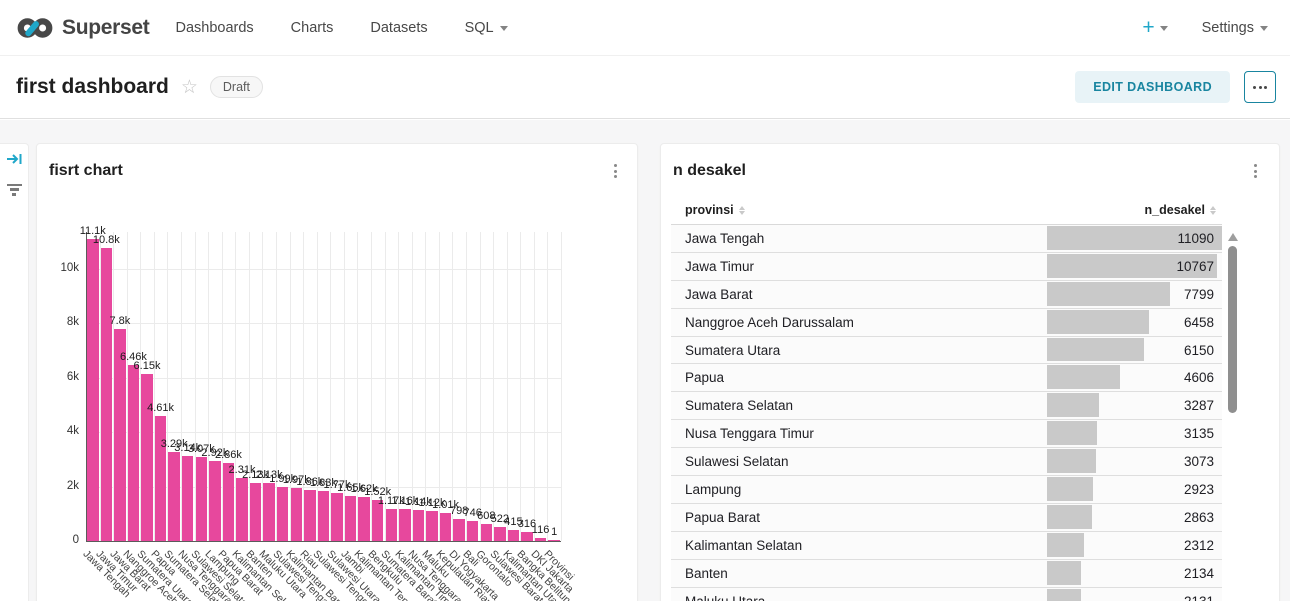  Describe the element at coordinates (93, 390) in the screenshot. I see `bar-Jawa Tengah` at that location.